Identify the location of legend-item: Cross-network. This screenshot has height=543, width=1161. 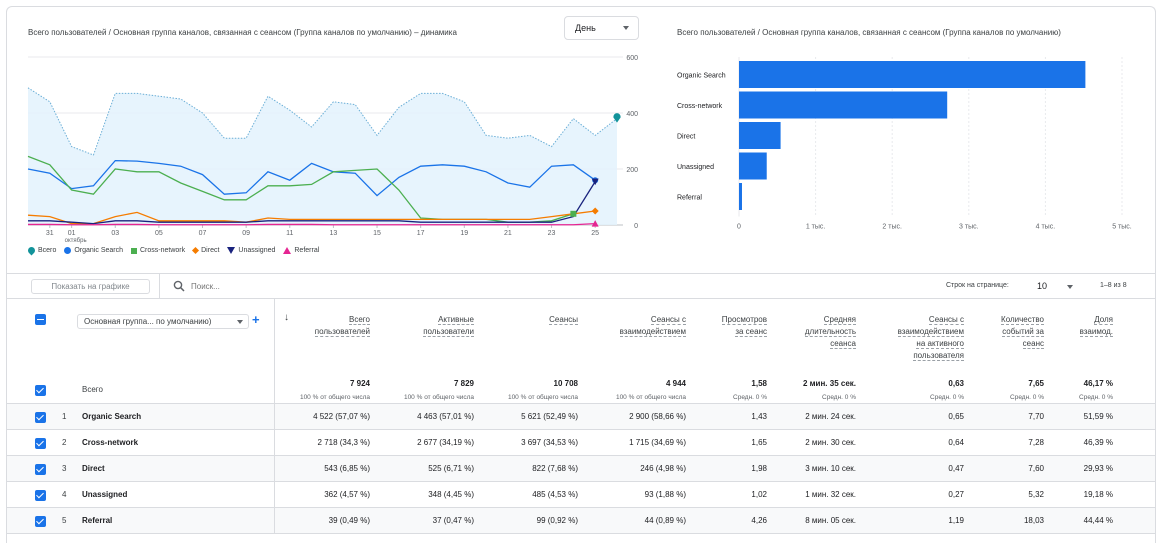
(158, 250).